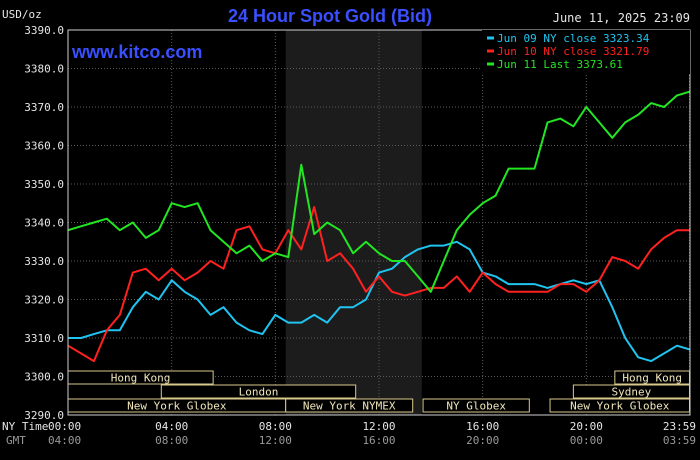 This screenshot has height=460, width=700. What do you see at coordinates (573, 38) in the screenshot?
I see `legend-jun09-close: Jun 09 NY close 3323.34` at bounding box center [573, 38].